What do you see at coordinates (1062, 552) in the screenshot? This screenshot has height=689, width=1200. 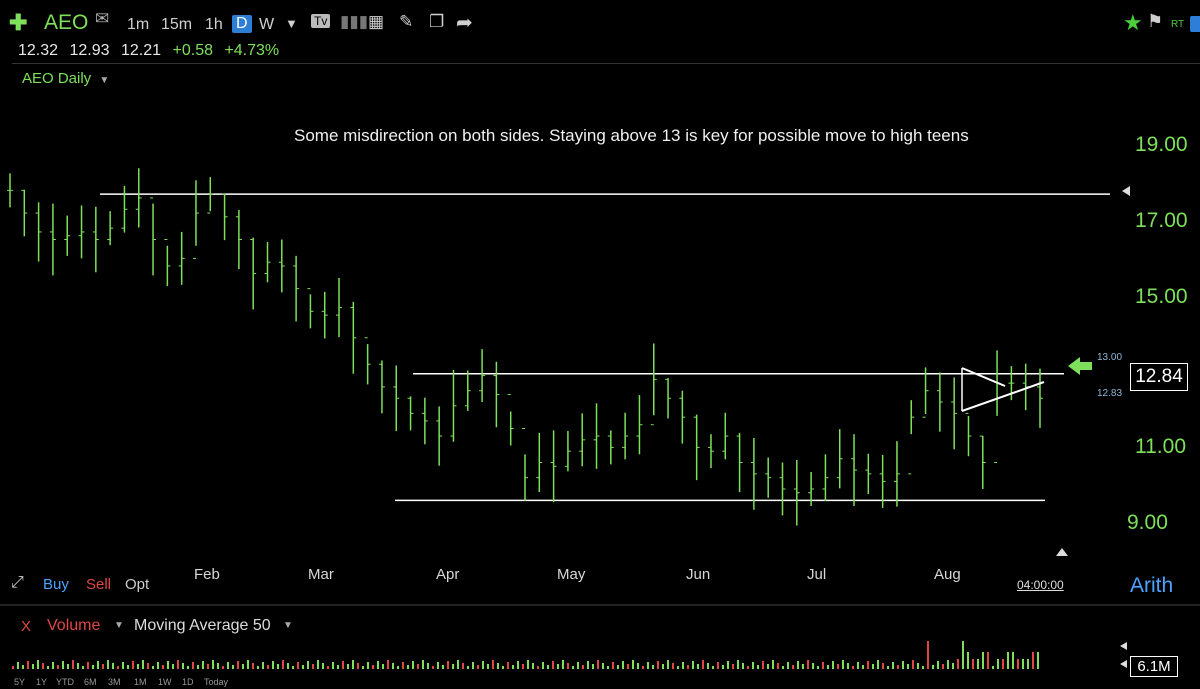 I see `scroll-up-icon` at bounding box center [1062, 552].